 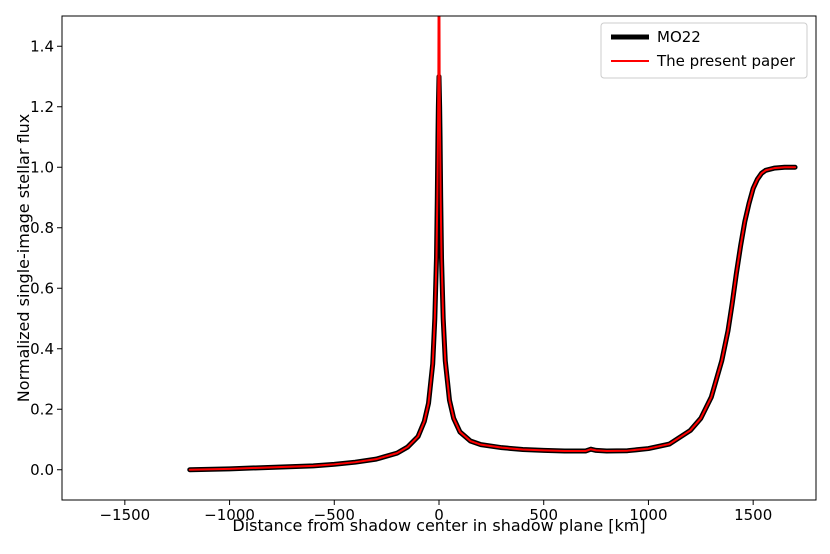 What do you see at coordinates (42, 288) in the screenshot?
I see `y-tick-label: 0.6` at bounding box center [42, 288].